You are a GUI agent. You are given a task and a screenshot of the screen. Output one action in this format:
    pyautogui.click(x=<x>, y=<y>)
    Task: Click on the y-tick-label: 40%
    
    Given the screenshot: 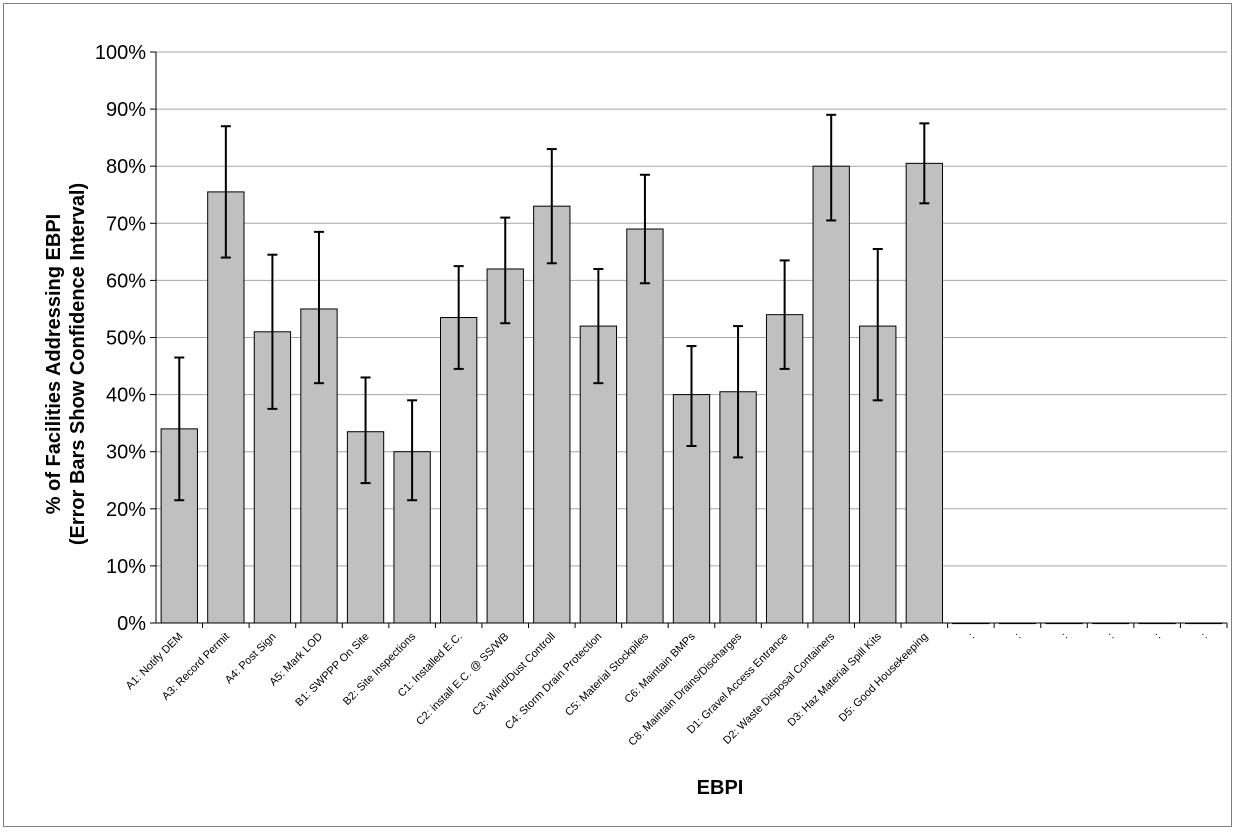 What is the action you would take?
    pyautogui.click(x=126, y=396)
    